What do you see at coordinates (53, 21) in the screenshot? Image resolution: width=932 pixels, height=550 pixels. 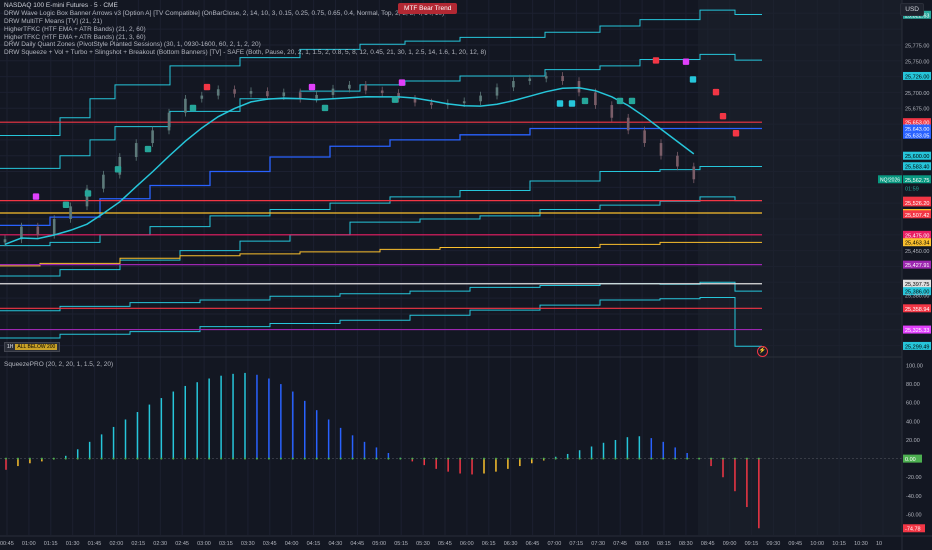 I see `indicator-multitf-means: DRW MultiTF Means [TV] (21, 21)` at bounding box center [53, 21].